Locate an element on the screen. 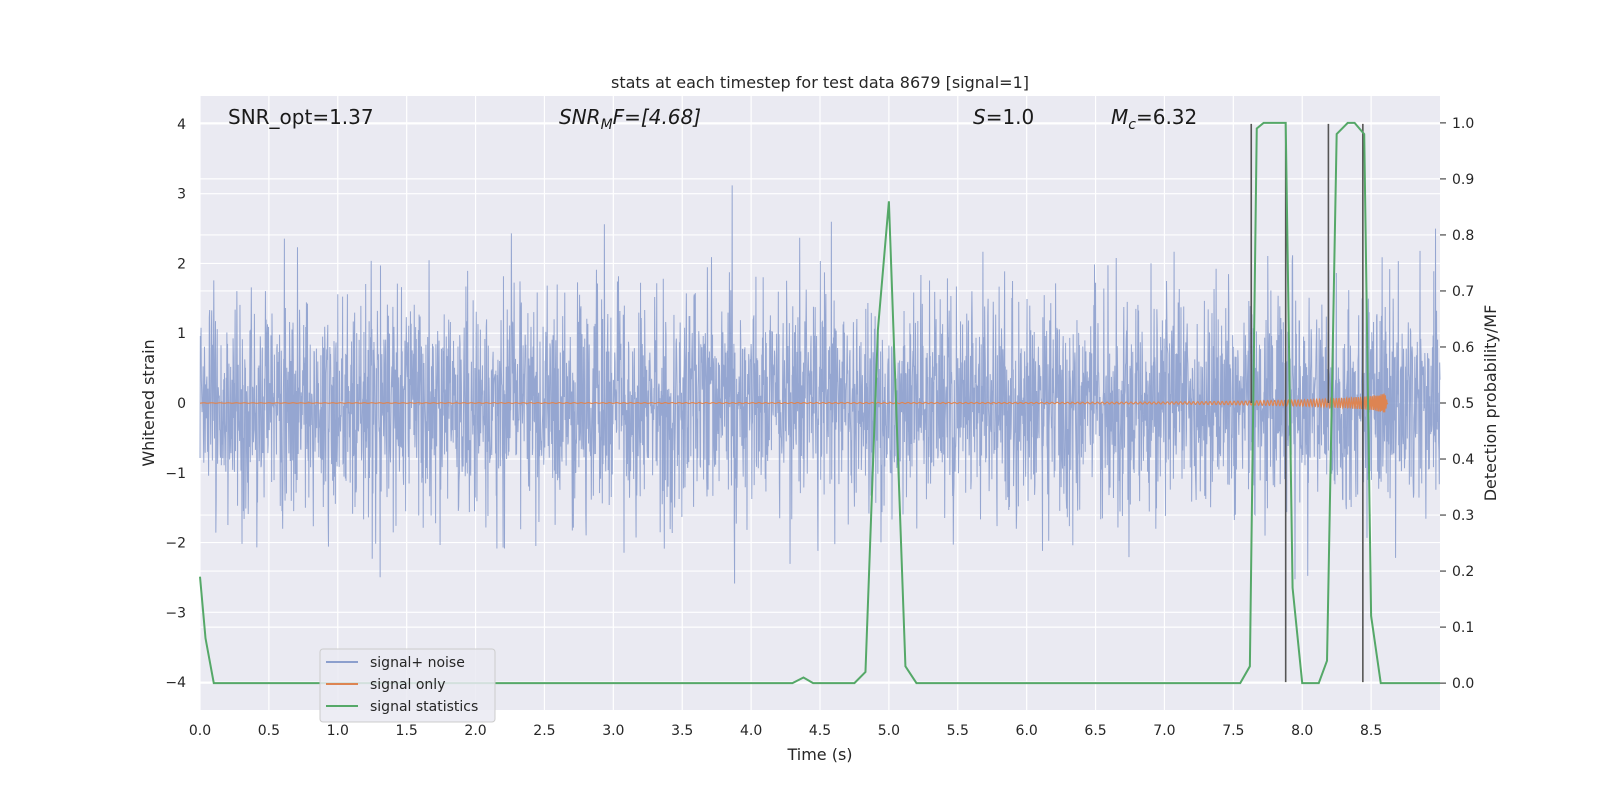 The width and height of the screenshot is (1600, 800). annotation-mc: Mc=6.32 is located at coordinates (1154, 119).